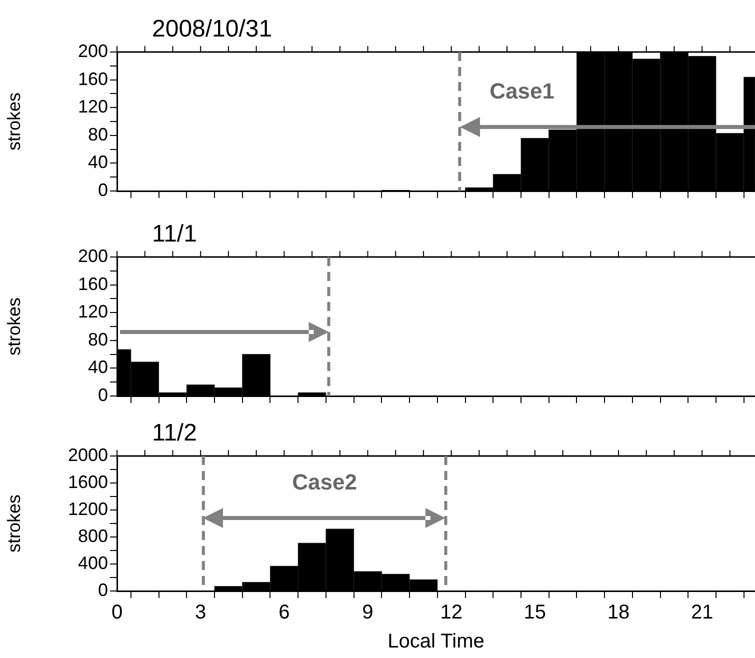 The height and width of the screenshot is (658, 755). What do you see at coordinates (535, 613) in the screenshot?
I see `x-tick-label: 15` at bounding box center [535, 613].